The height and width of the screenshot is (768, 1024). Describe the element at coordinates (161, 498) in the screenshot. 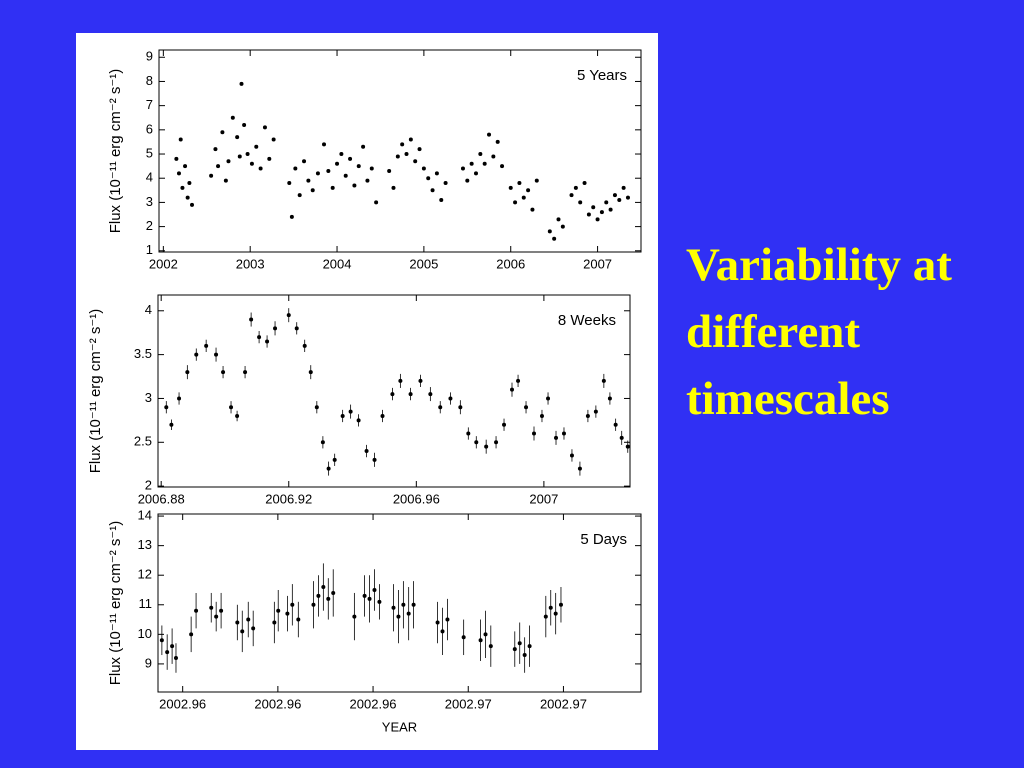

I see `x-tick-label: 2006.88` at that location.